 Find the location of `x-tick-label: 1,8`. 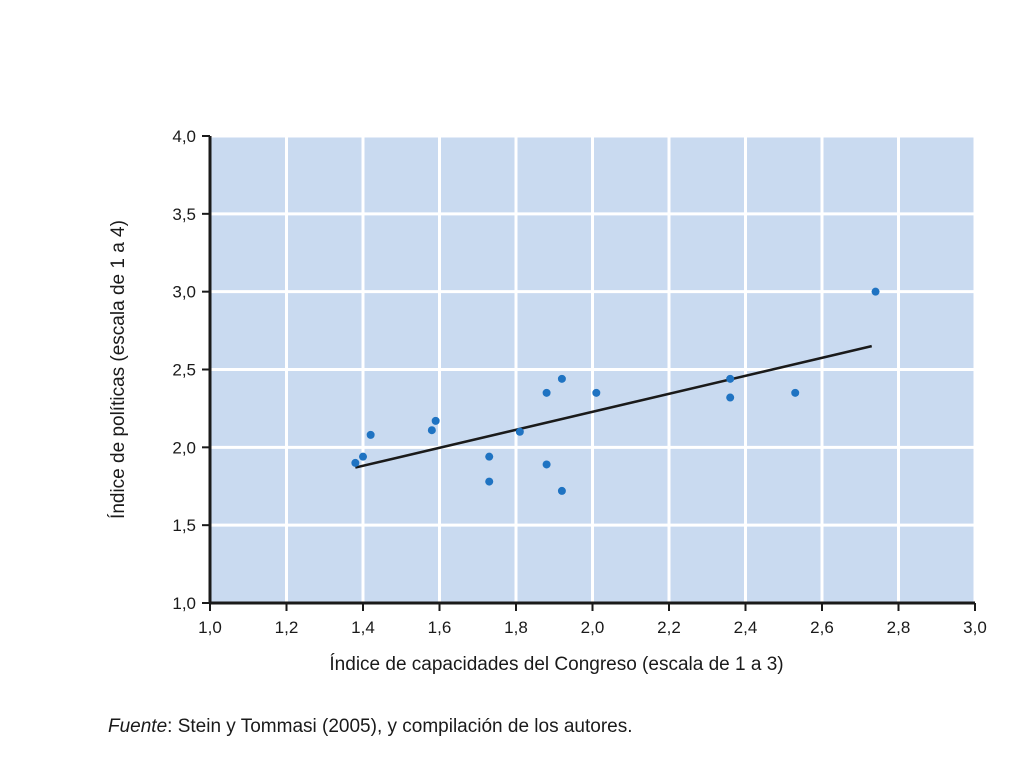

x-tick-label: 1,8 is located at coordinates (516, 627).